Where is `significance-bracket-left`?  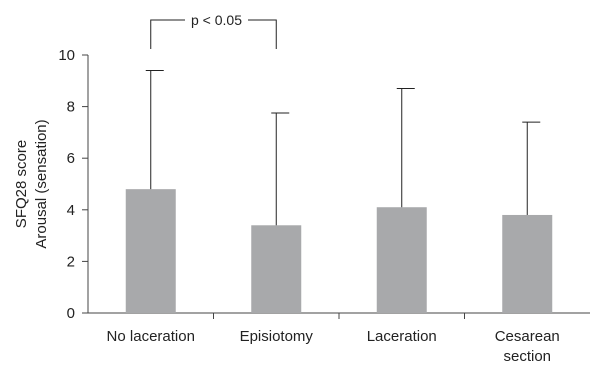
significance-bracket-left is located at coordinates (167, 34).